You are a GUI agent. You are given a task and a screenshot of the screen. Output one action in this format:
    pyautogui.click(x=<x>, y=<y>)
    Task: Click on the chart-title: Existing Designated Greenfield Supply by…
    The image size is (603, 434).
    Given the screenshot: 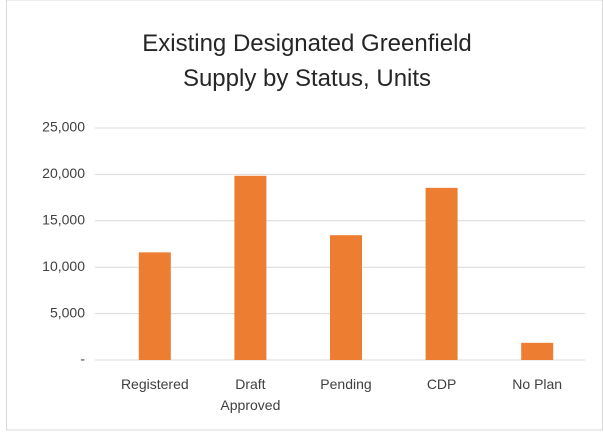 What is the action you would take?
    pyautogui.click(x=307, y=61)
    